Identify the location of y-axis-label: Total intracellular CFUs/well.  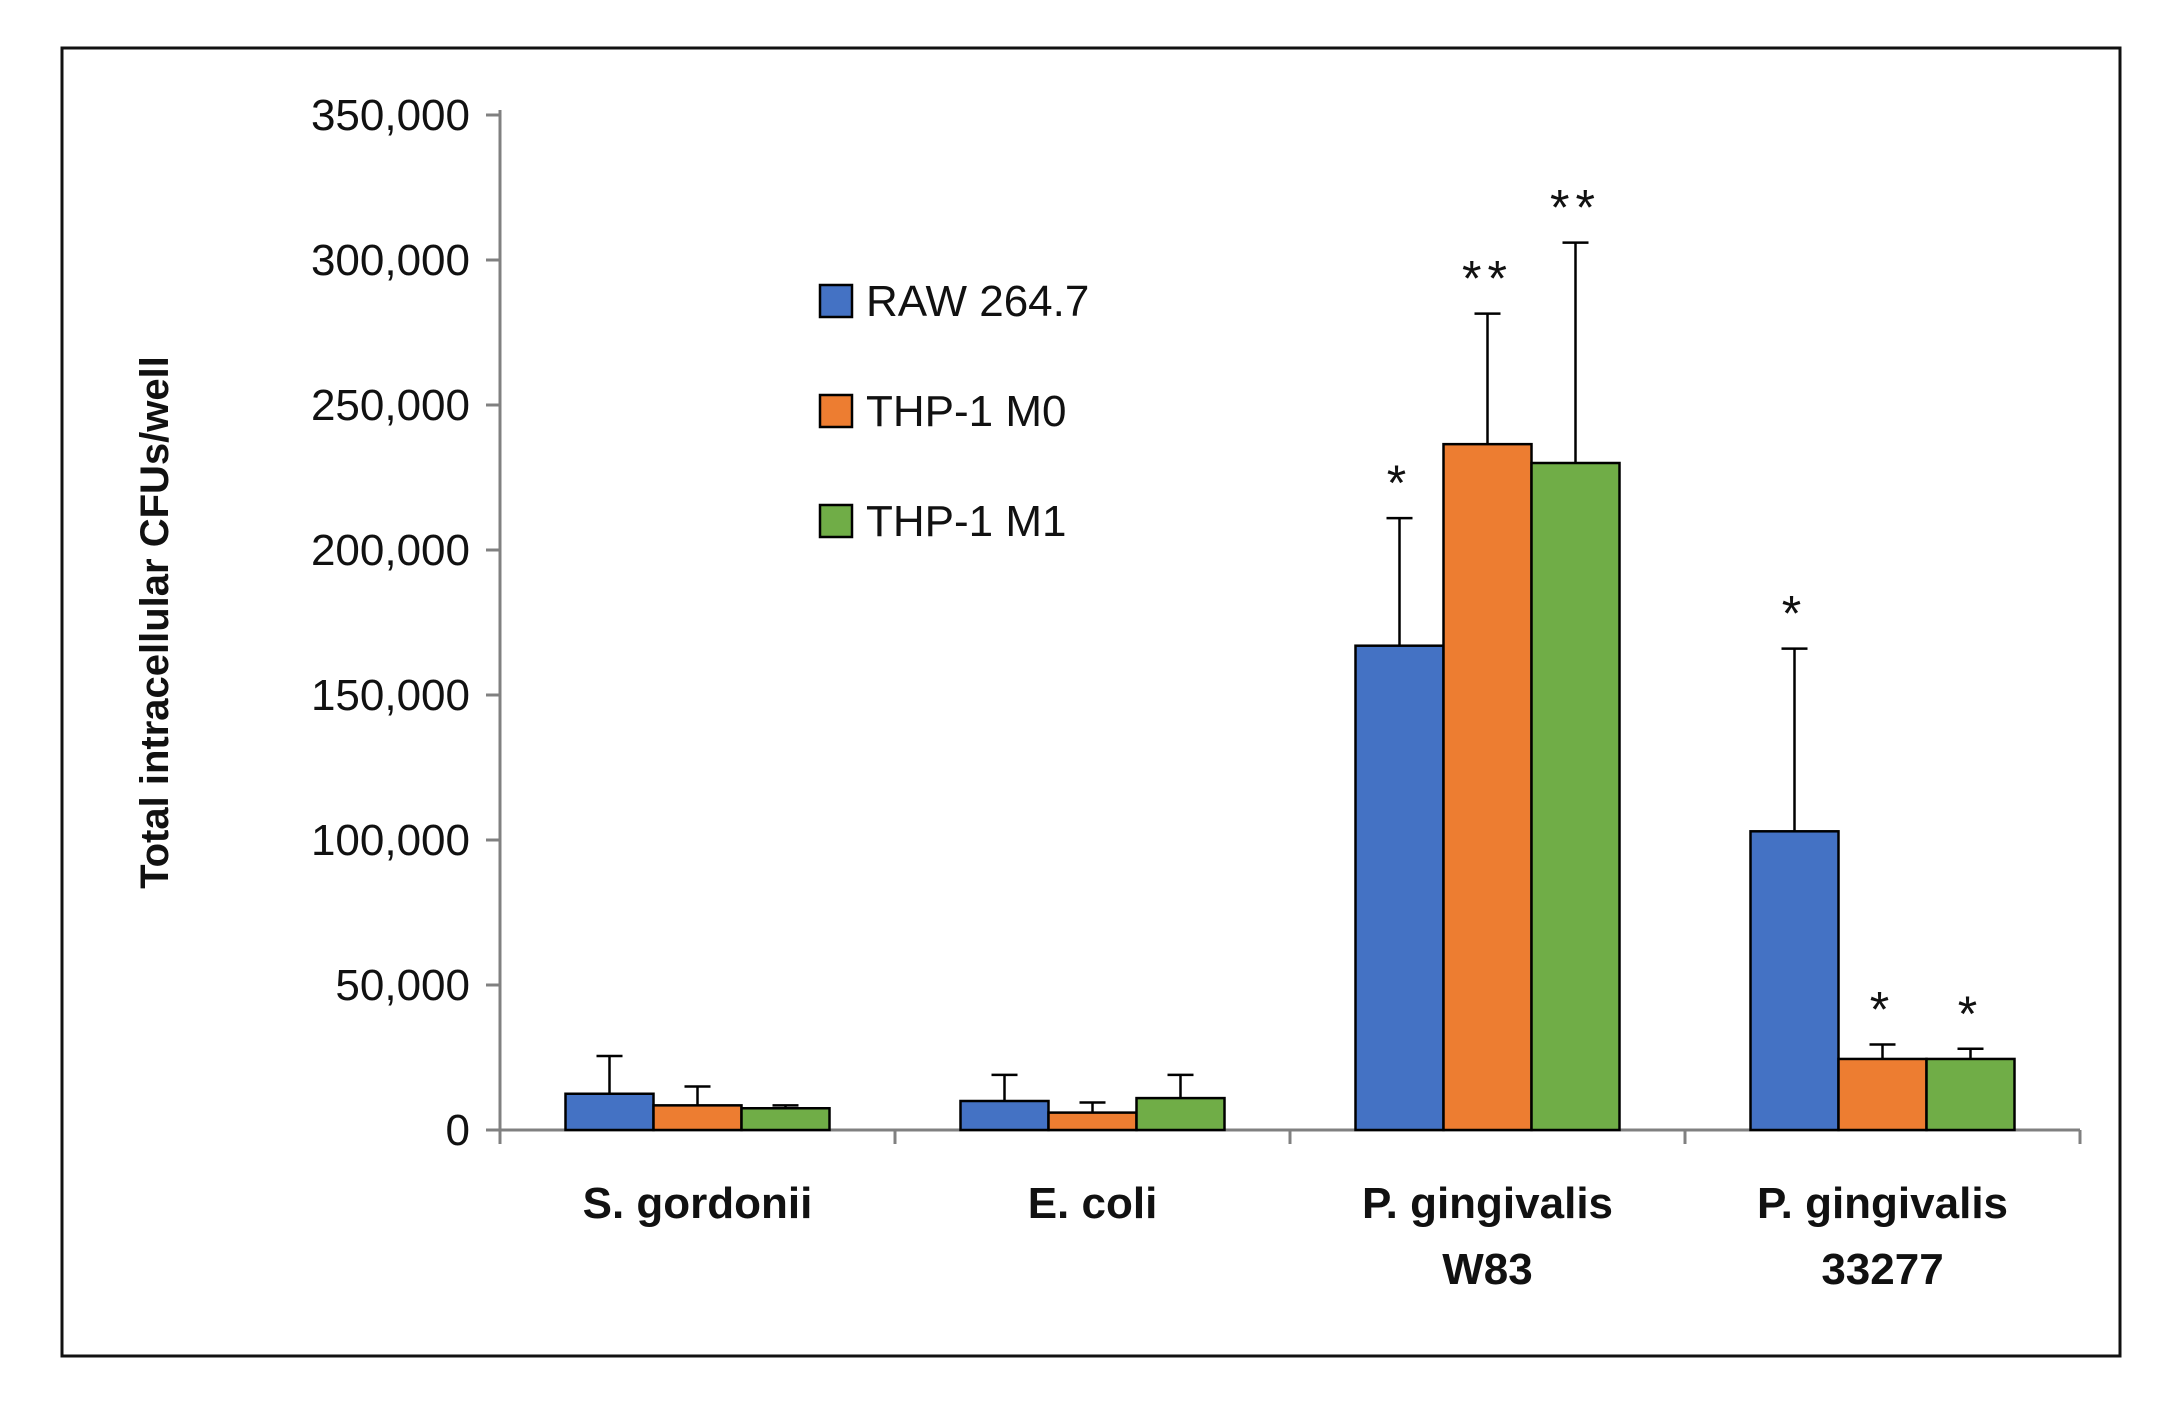
(155, 622).